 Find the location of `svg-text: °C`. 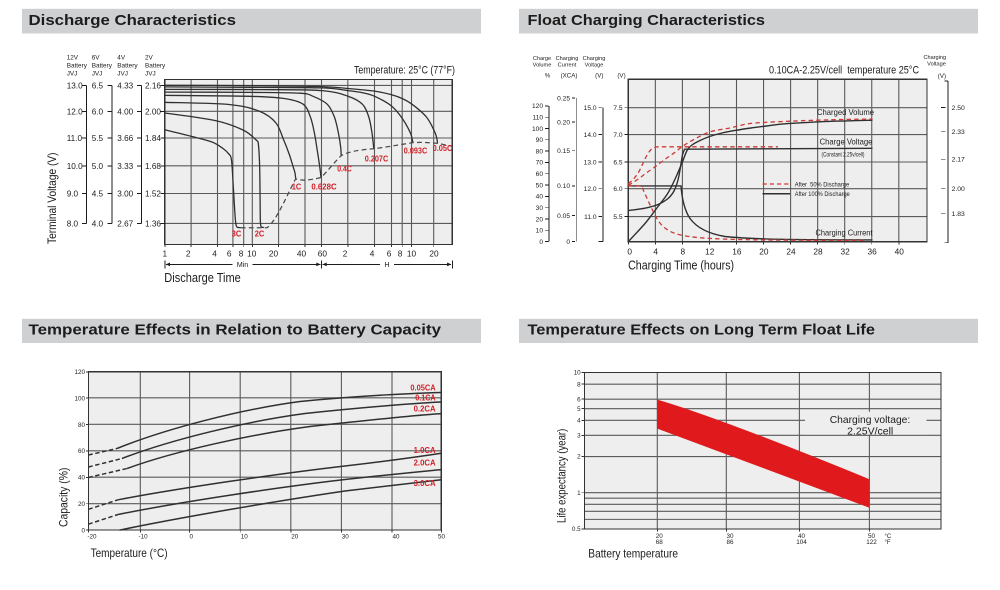

svg-text: °C is located at coordinates (888, 537).